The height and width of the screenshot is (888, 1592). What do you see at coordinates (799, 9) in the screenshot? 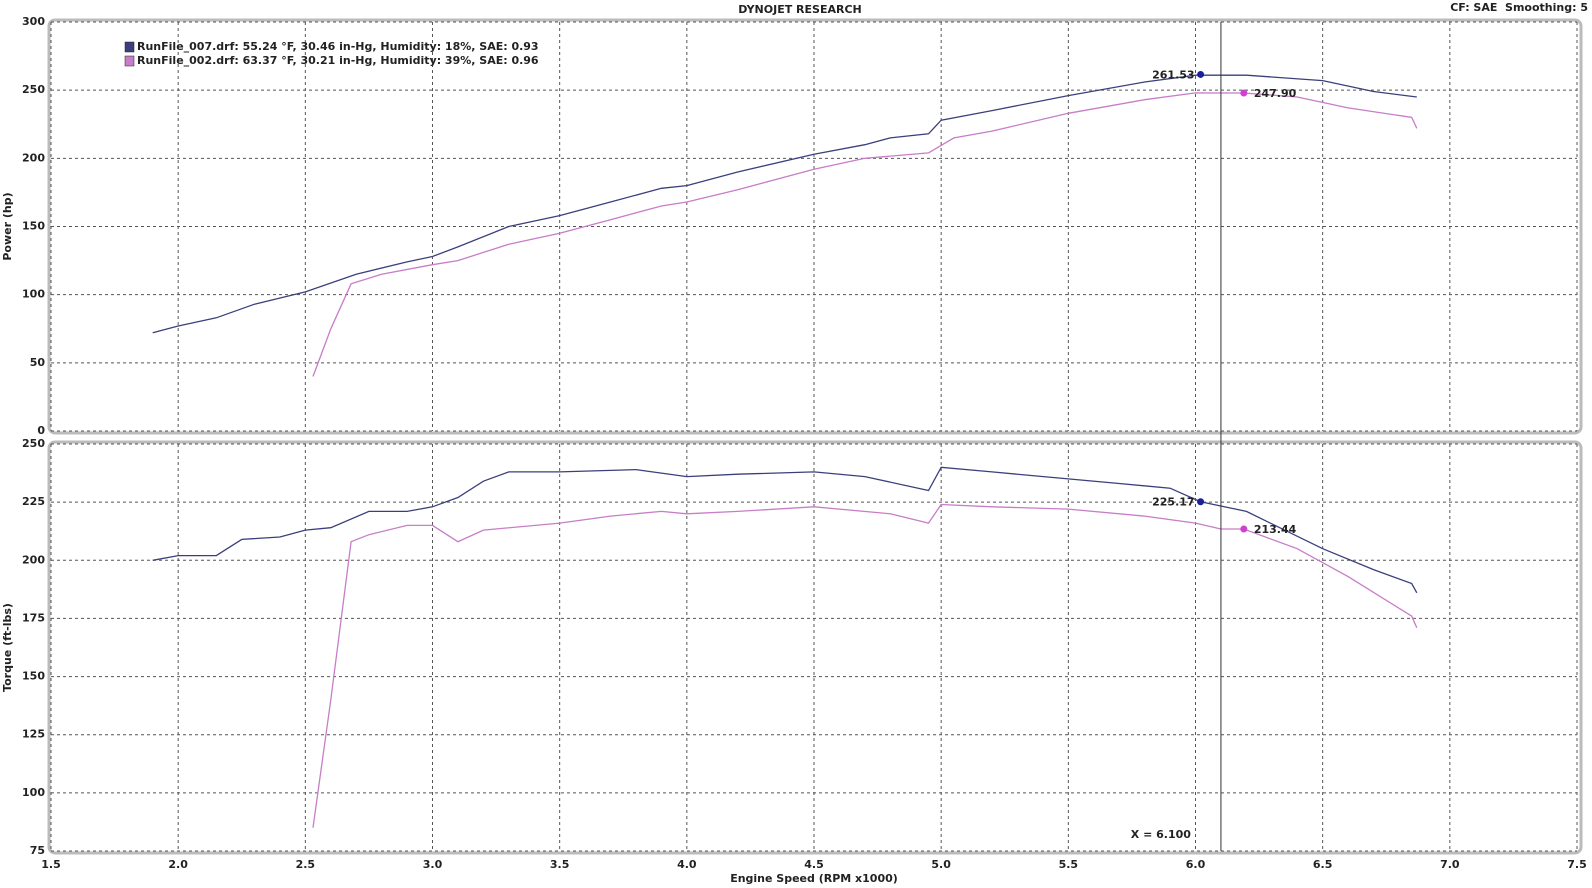
I see `chart-title: DYNOJET RESEARCH` at bounding box center [799, 9].